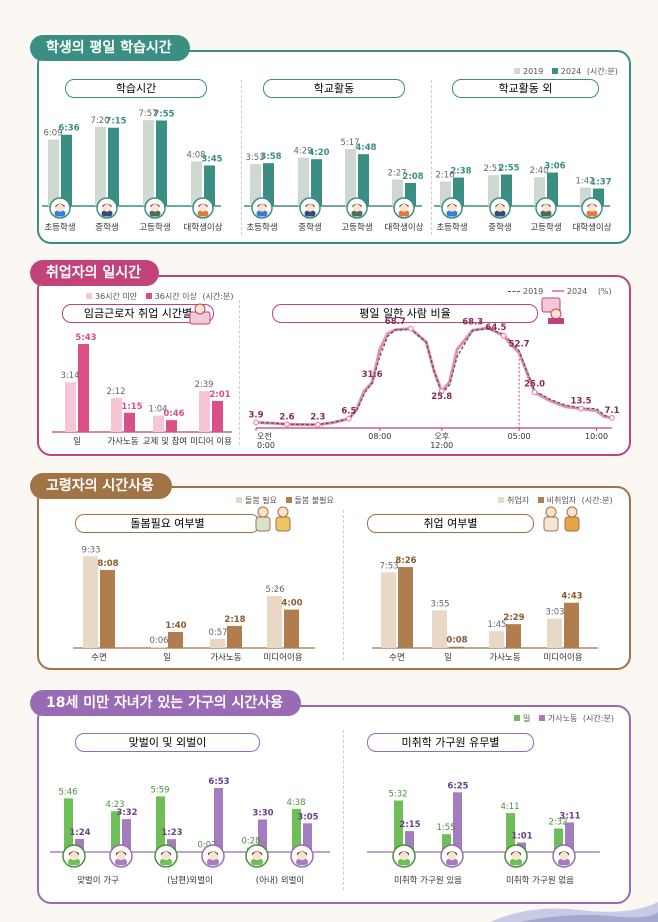 This screenshot has height=922, width=658. I want to click on category-label: 중학생, so click(106, 227).